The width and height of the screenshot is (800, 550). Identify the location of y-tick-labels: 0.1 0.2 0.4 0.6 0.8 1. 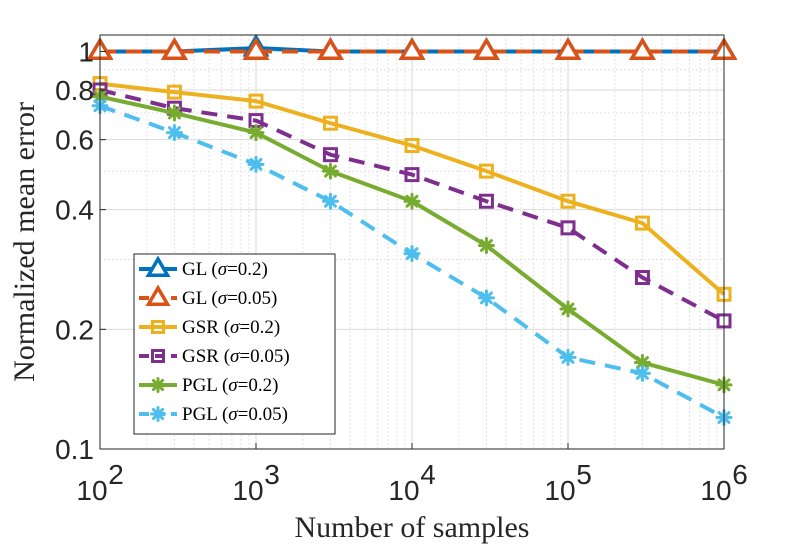
(74, 250).